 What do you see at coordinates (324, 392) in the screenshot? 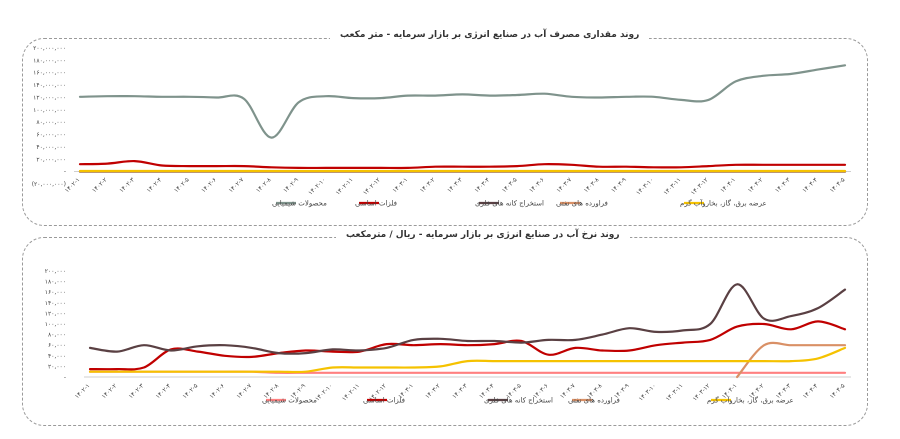
I see `x-tick-label: ۱۴۰۲-۱۰` at bounding box center [324, 392].